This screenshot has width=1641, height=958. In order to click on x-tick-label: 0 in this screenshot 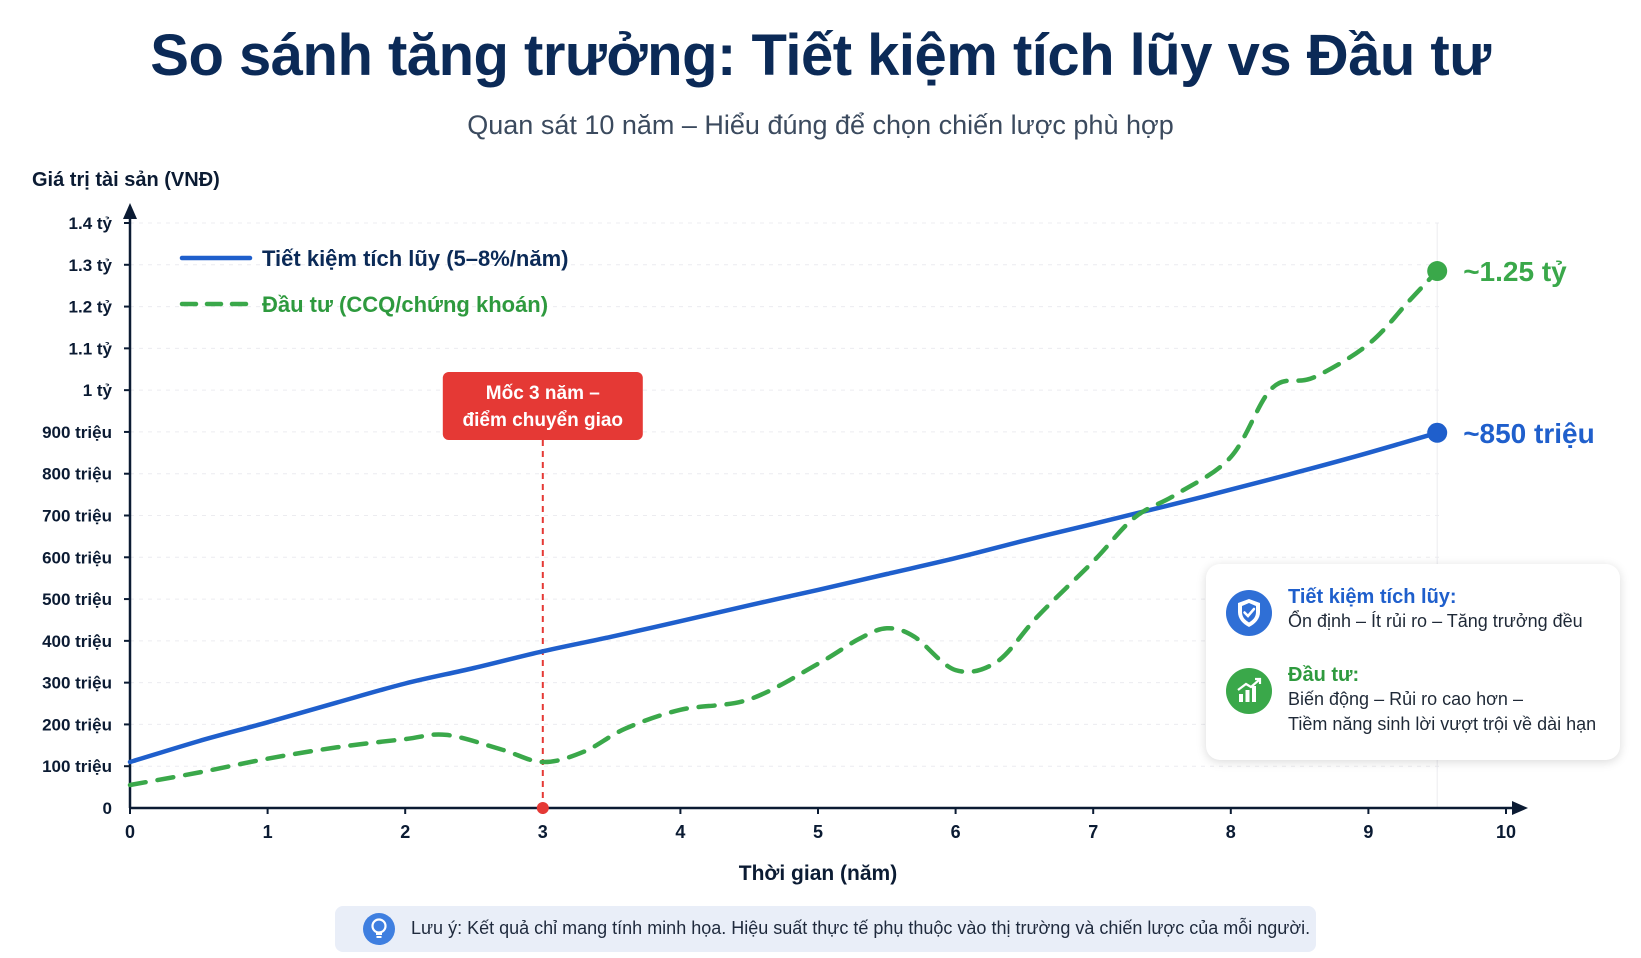, I will do `click(130, 832)`.